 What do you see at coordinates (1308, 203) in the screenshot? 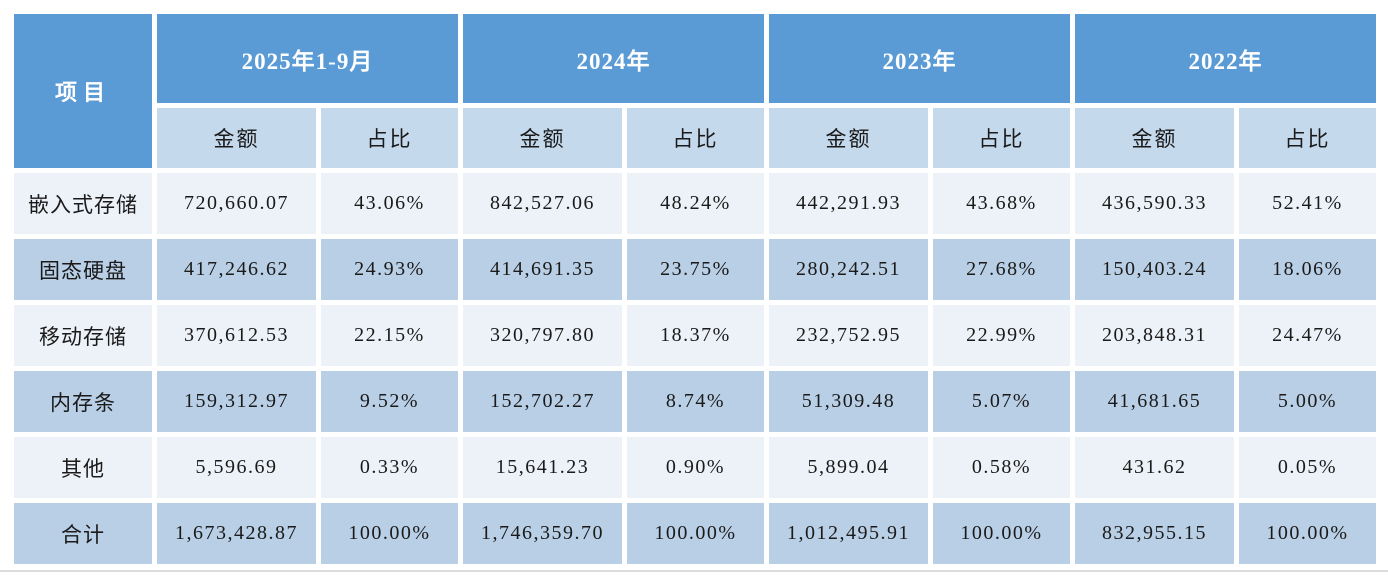
I see `cell-ratio: 52.41%` at bounding box center [1308, 203].